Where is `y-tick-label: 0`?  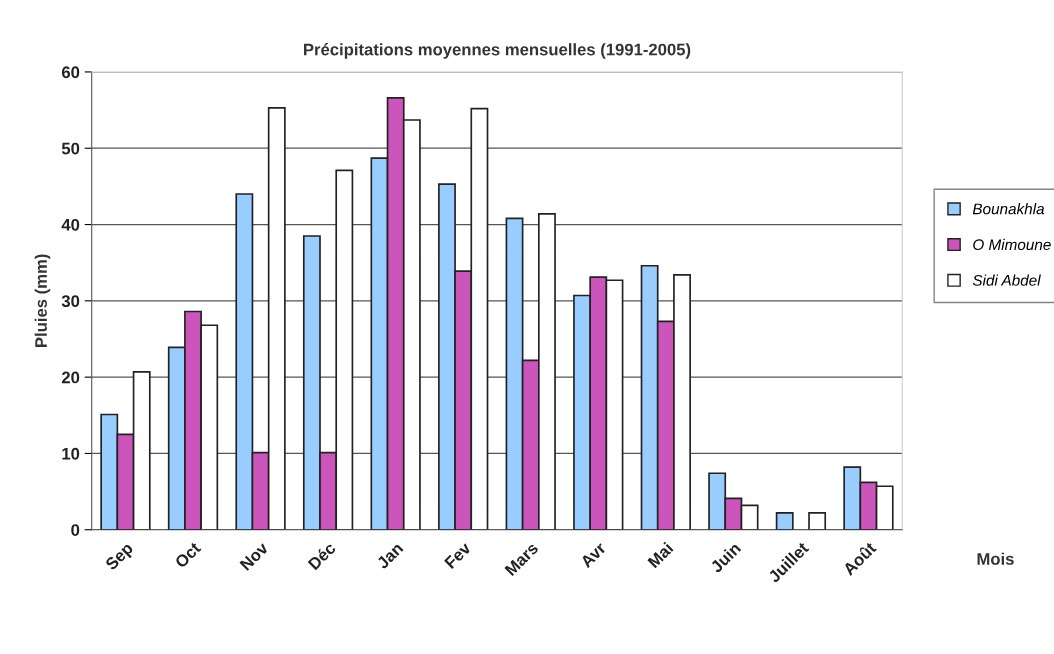
y-tick-label: 0 is located at coordinates (75, 530).